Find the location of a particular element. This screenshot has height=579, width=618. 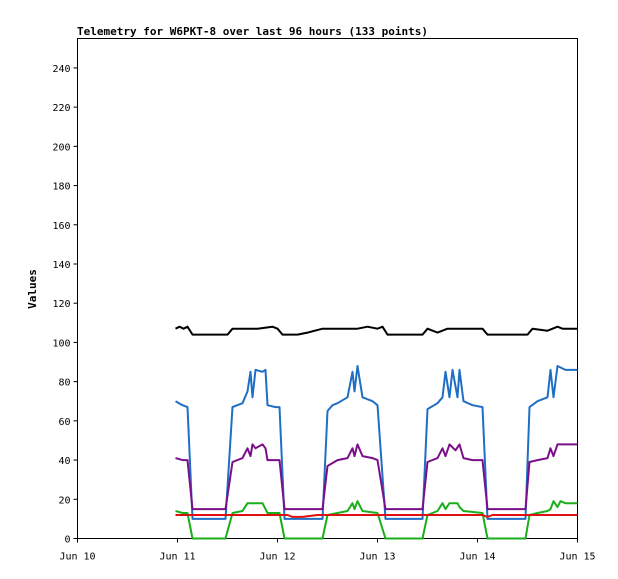

x-tick-label: Jun 12 is located at coordinates (277, 557).